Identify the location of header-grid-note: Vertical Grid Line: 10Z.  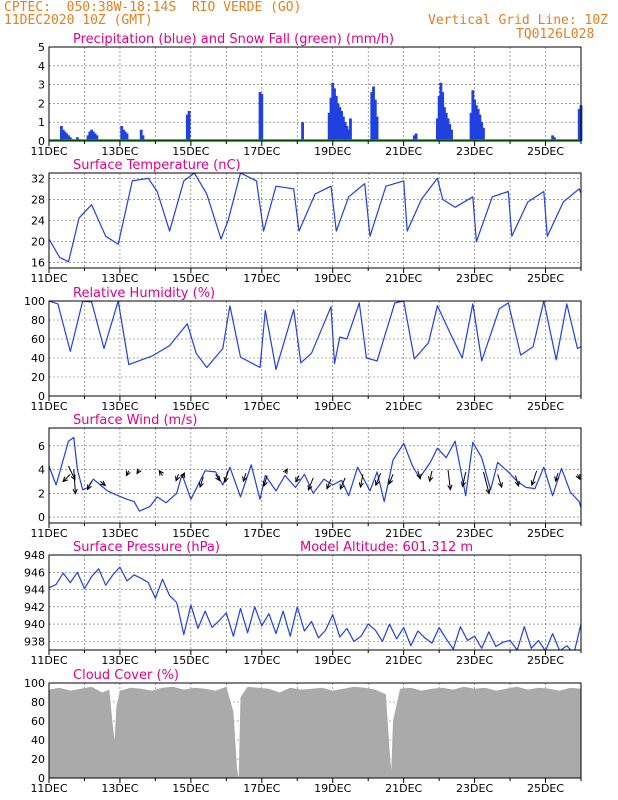
(518, 20).